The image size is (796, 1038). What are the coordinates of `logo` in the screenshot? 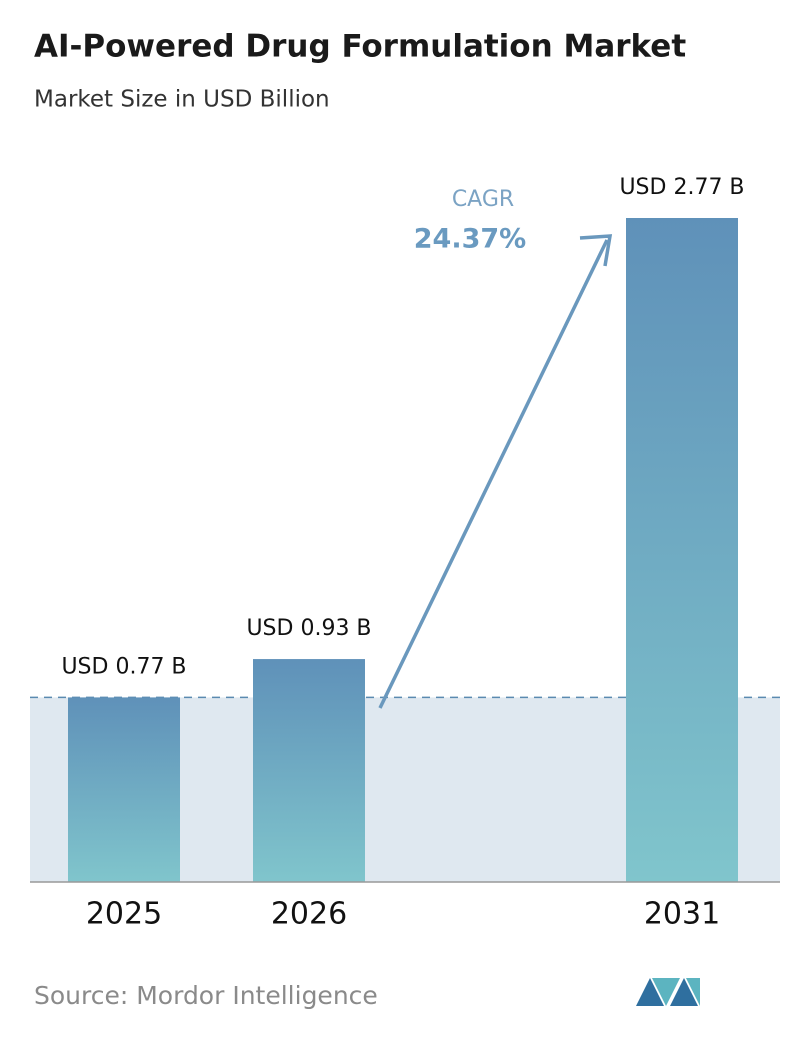 It's located at (668, 992).